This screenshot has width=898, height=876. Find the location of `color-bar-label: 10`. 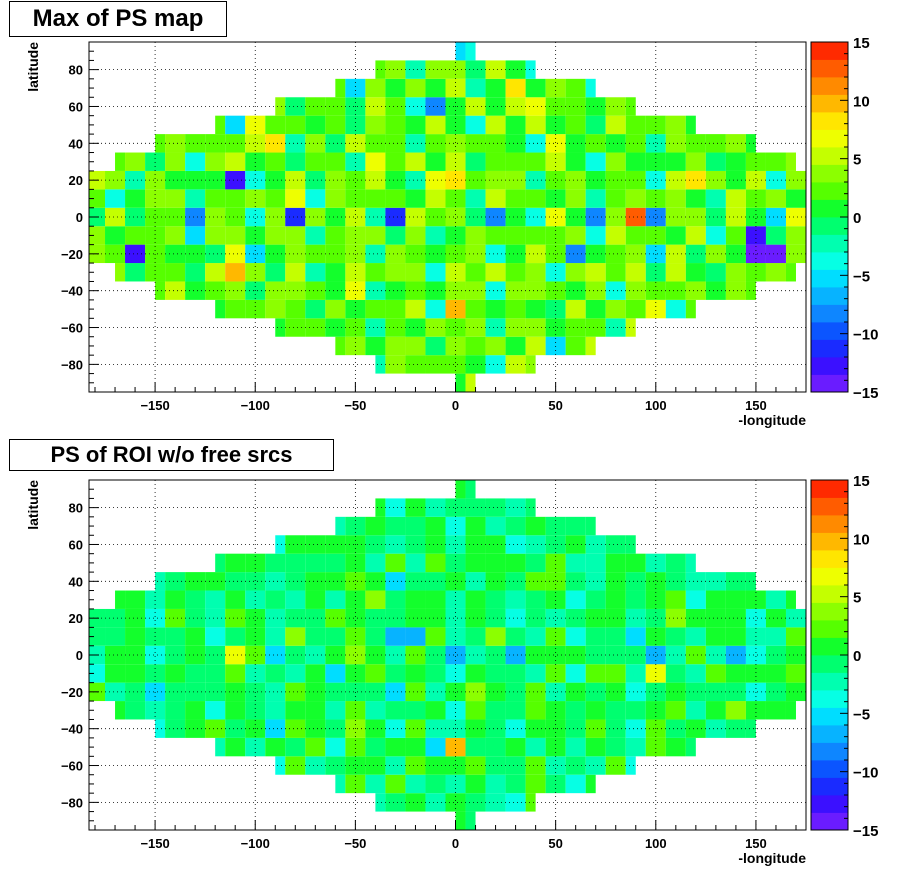

color-bar-label: 10 is located at coordinates (861, 539).